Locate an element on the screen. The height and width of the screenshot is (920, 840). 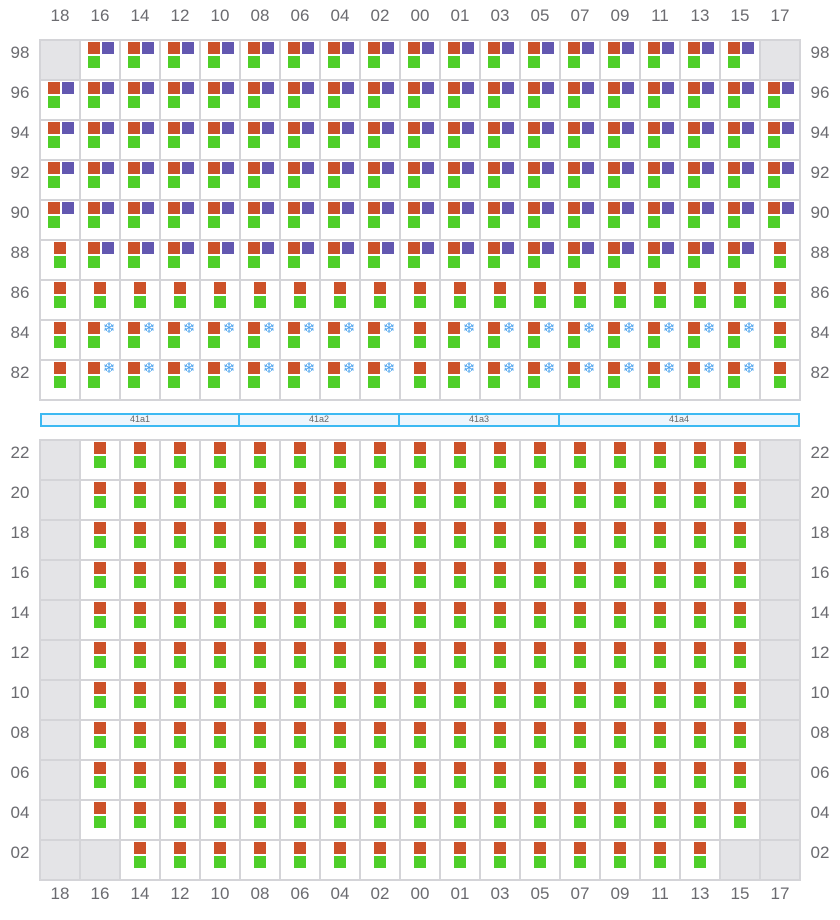
zone-41a2: 41a2 is located at coordinates (320, 420).